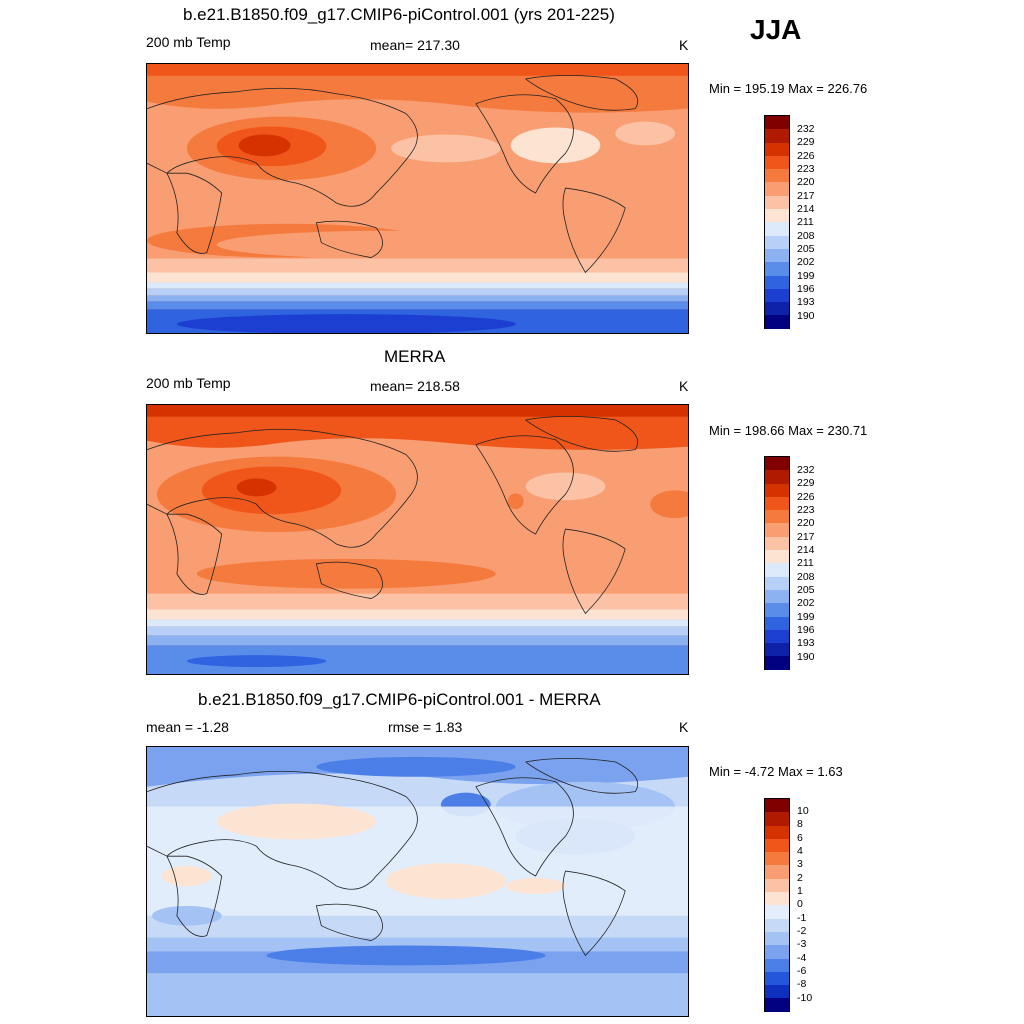 This screenshot has height=1024, width=1024. Describe the element at coordinates (425, 727) in the screenshot. I see `panel-3-rmse-label: rmse = 1.83` at that location.